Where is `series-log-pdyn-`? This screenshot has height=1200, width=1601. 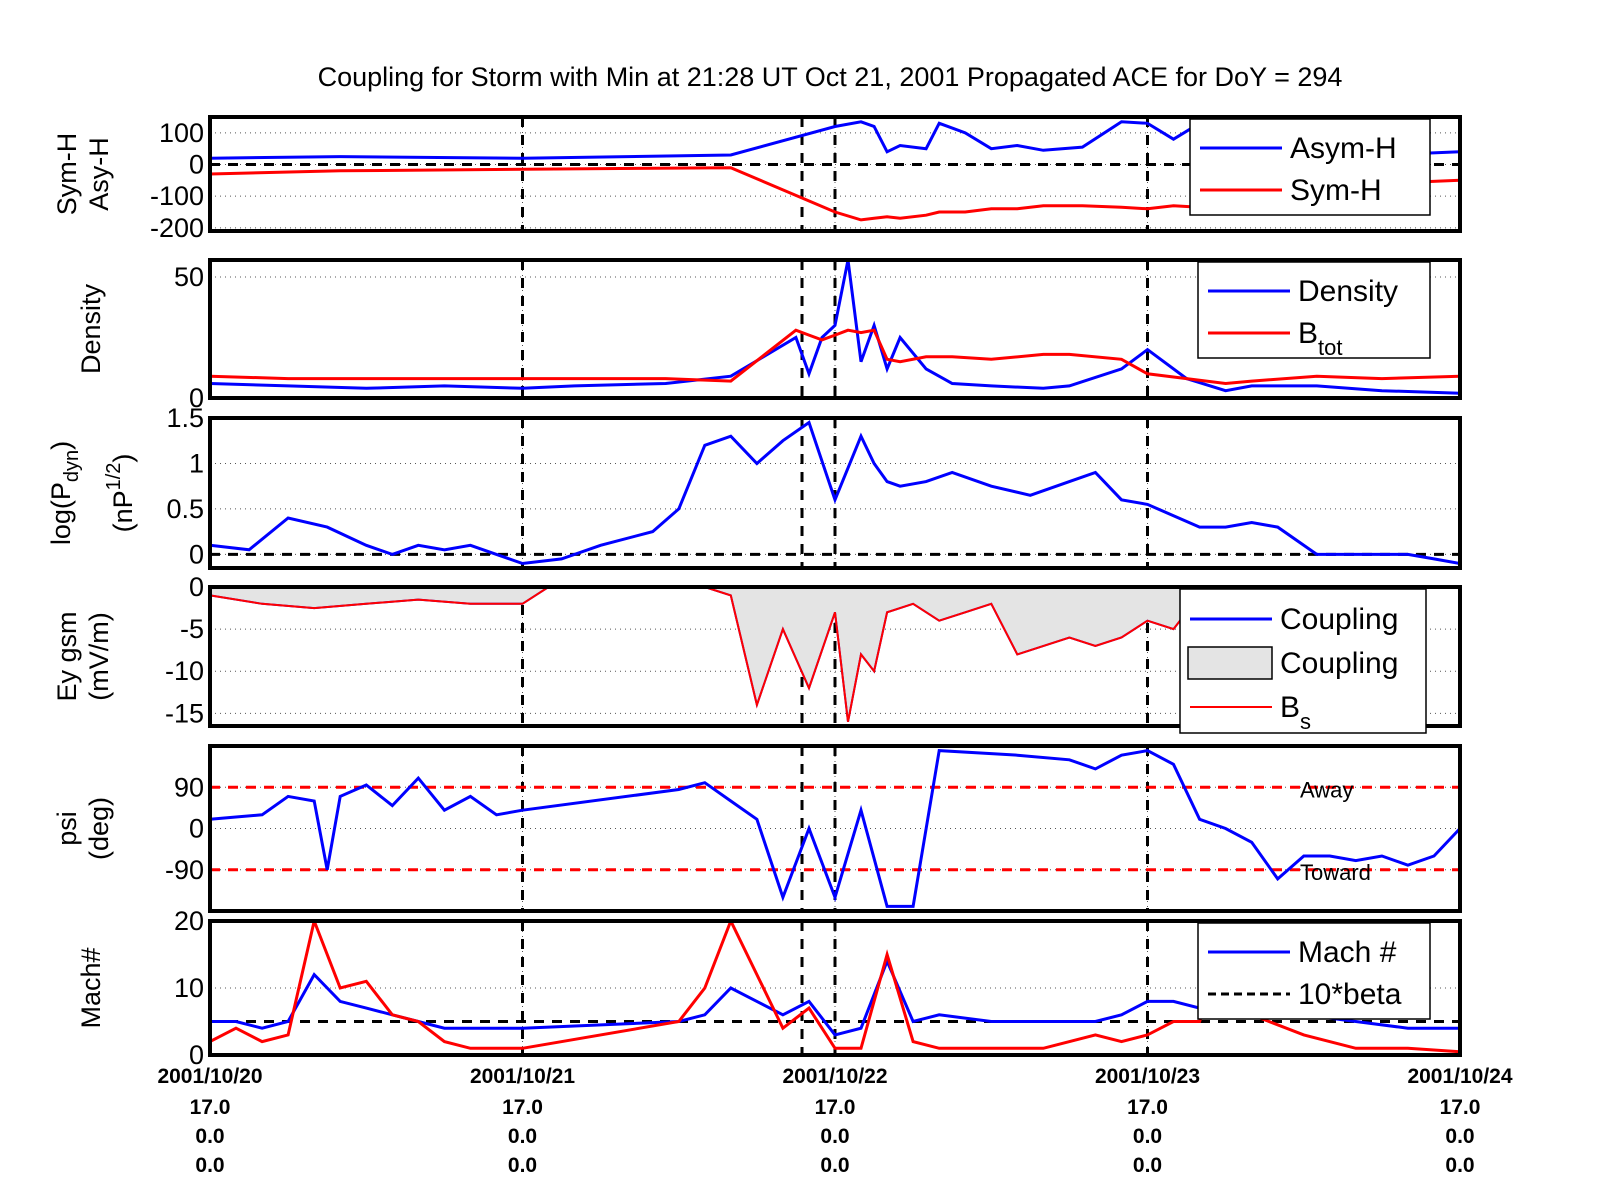
series-log-pdyn- is located at coordinates (835, 493).